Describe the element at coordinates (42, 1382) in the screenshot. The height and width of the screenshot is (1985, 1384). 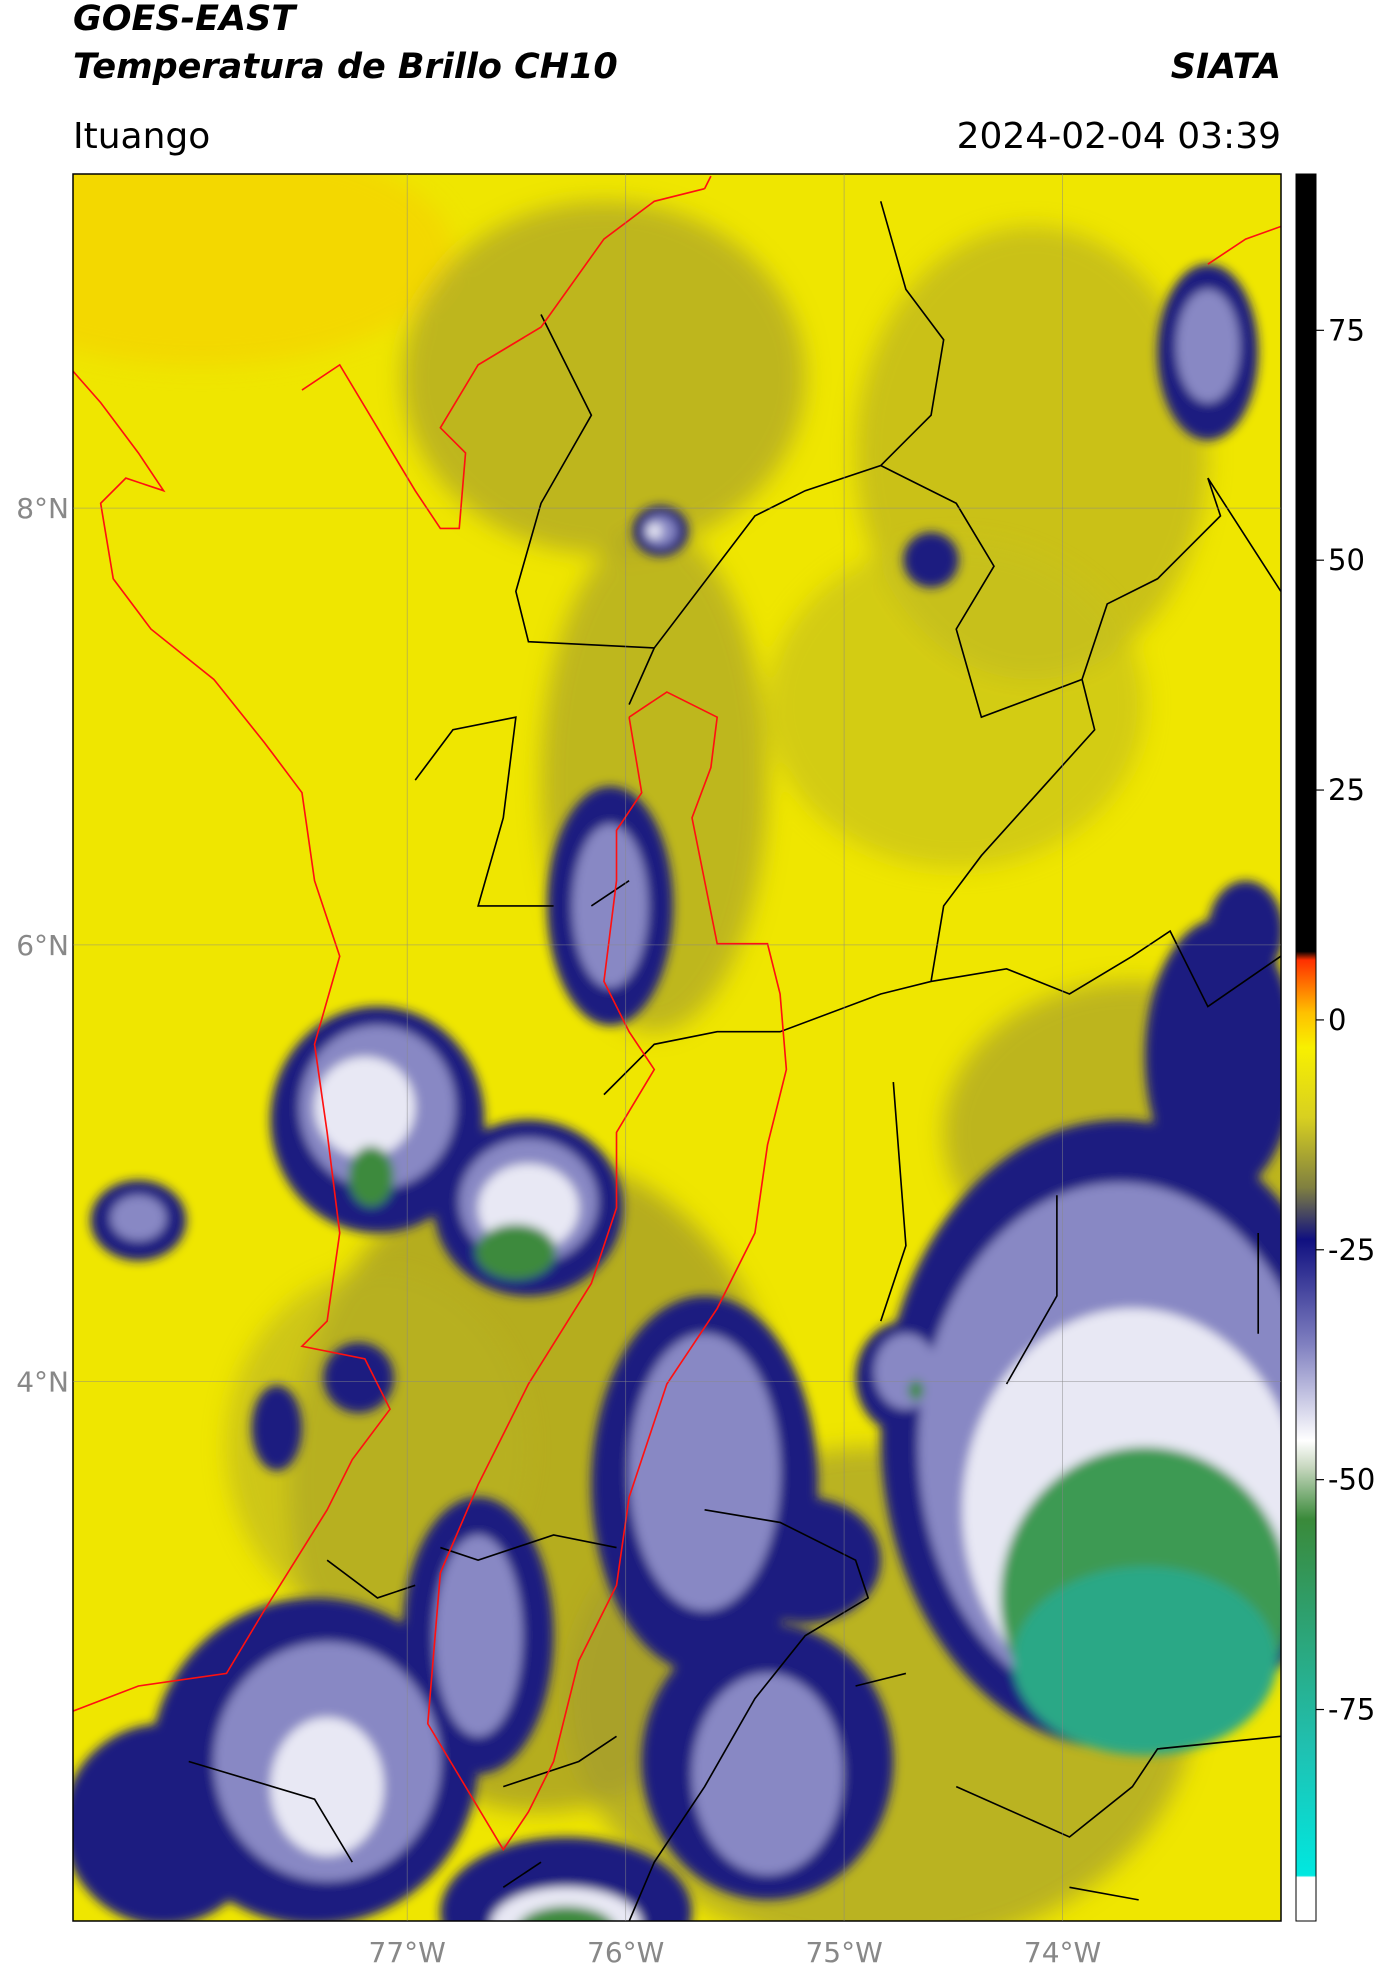
I see `lat-label: 4°N` at that location.